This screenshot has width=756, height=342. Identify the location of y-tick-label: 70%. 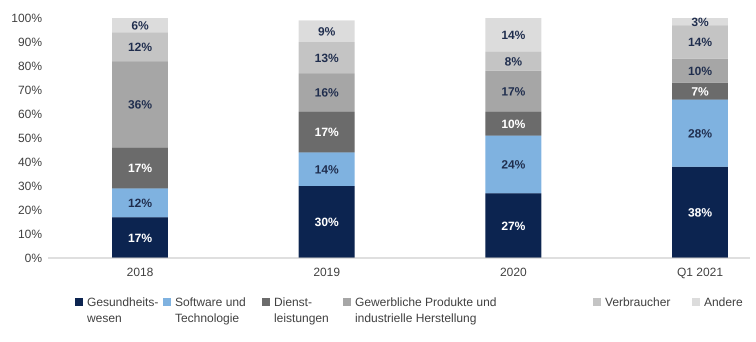
(30, 90).